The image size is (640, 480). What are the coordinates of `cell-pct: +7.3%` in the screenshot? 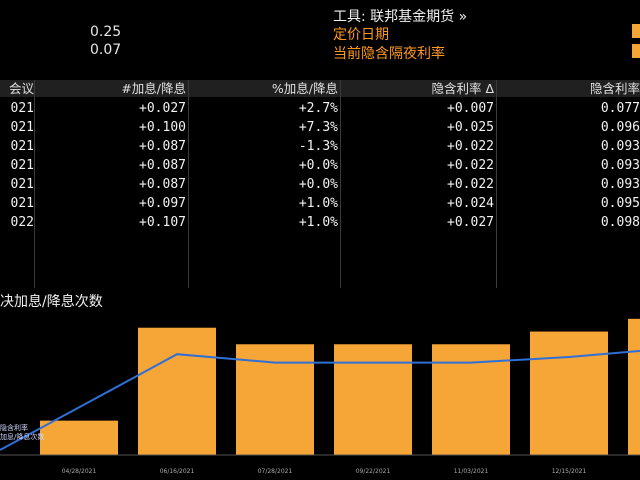 It's located at (318, 127).